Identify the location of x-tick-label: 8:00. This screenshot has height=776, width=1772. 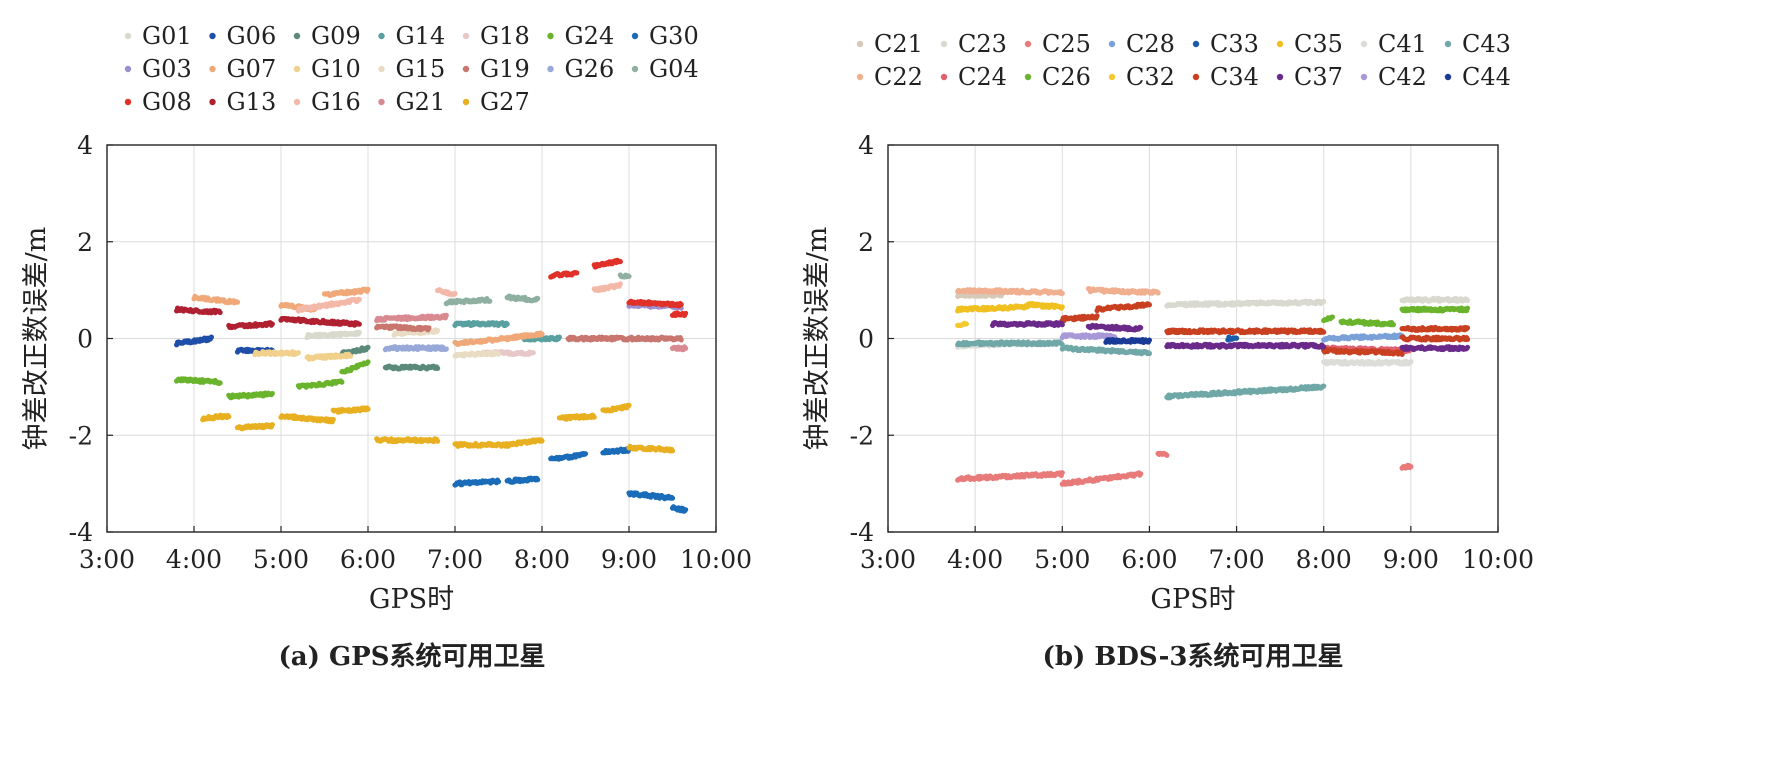
(542, 559).